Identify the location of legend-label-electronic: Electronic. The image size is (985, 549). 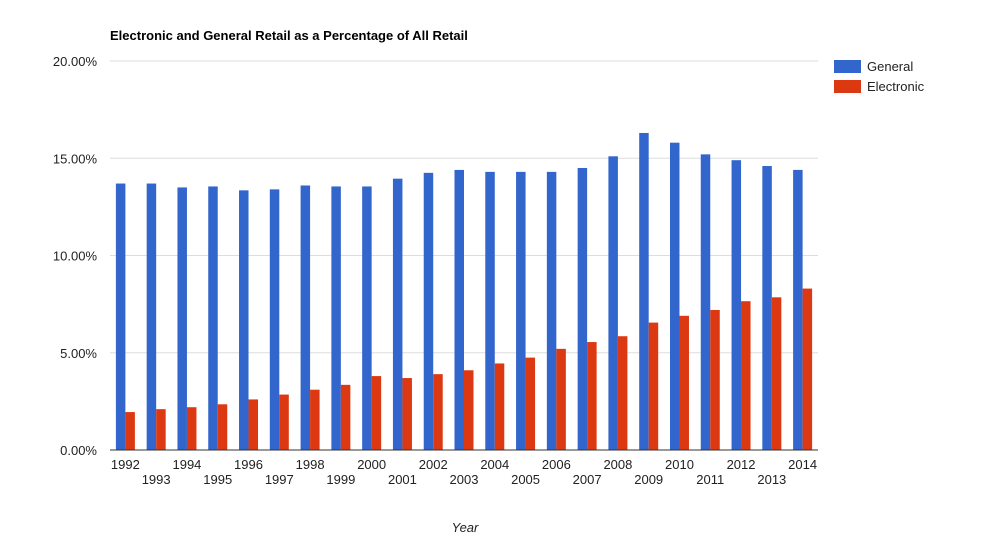
(896, 86).